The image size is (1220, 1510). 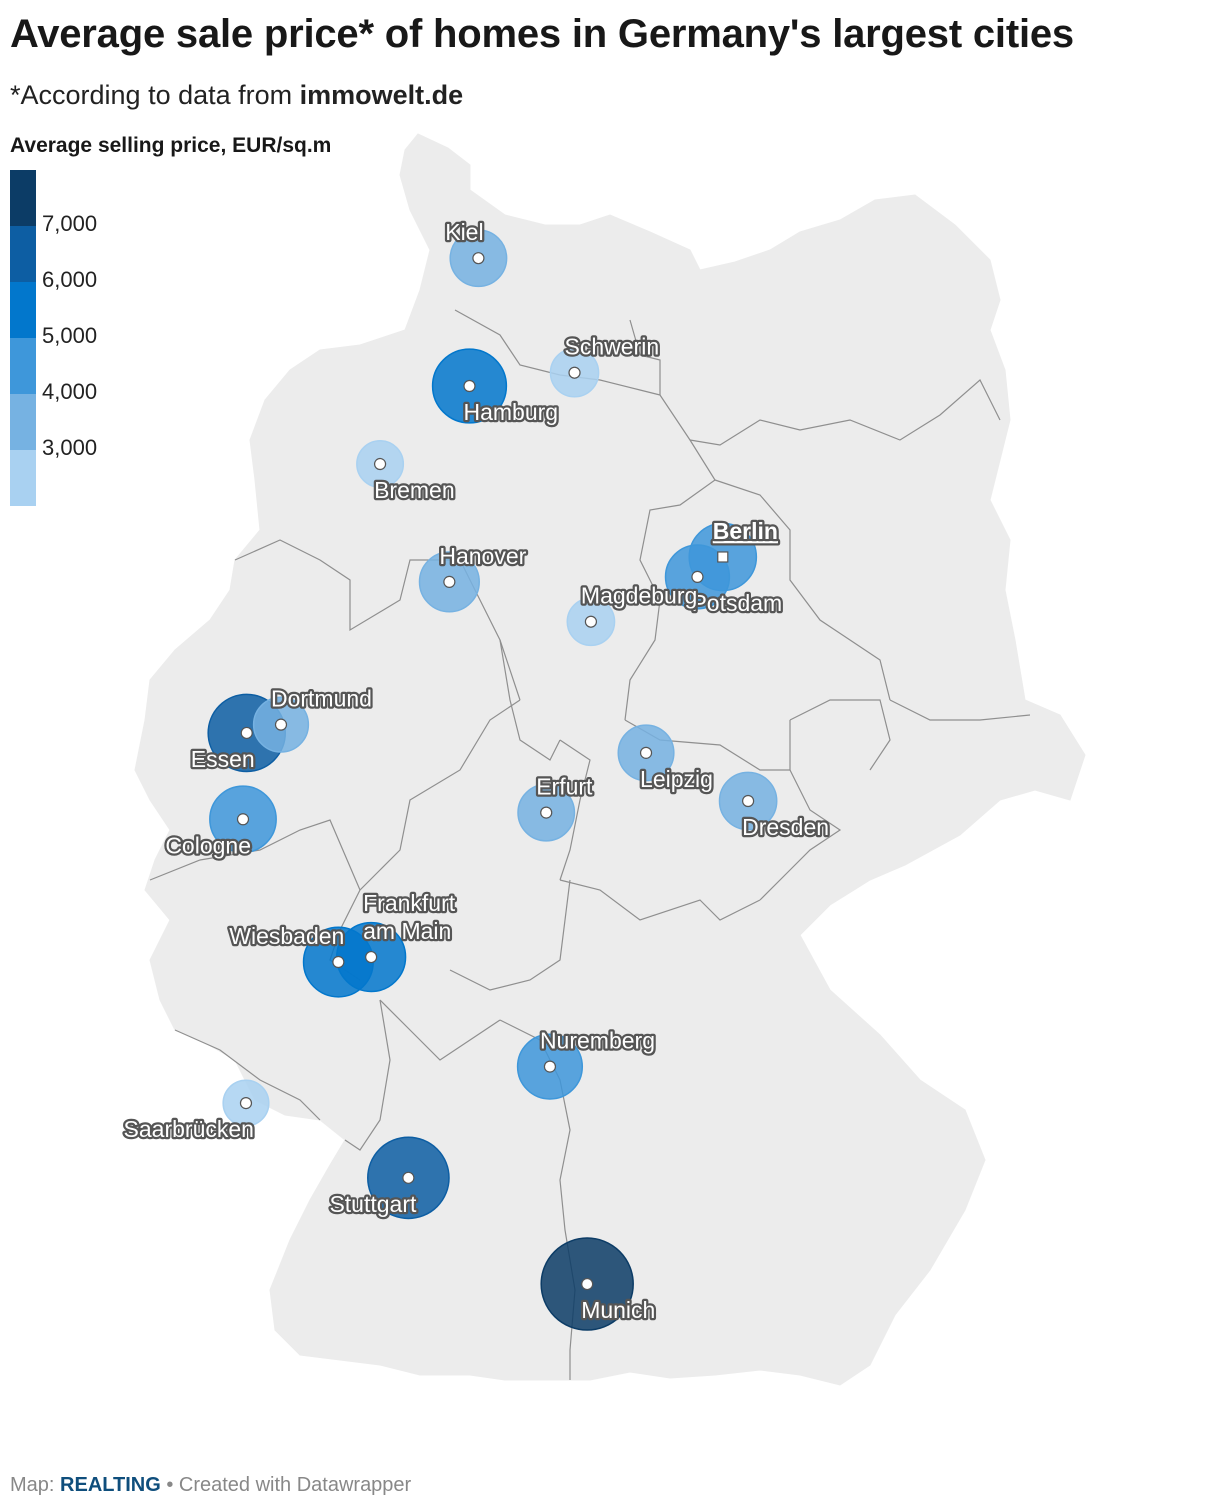 What do you see at coordinates (70, 223) in the screenshot?
I see `legend-label: 7,000` at bounding box center [70, 223].